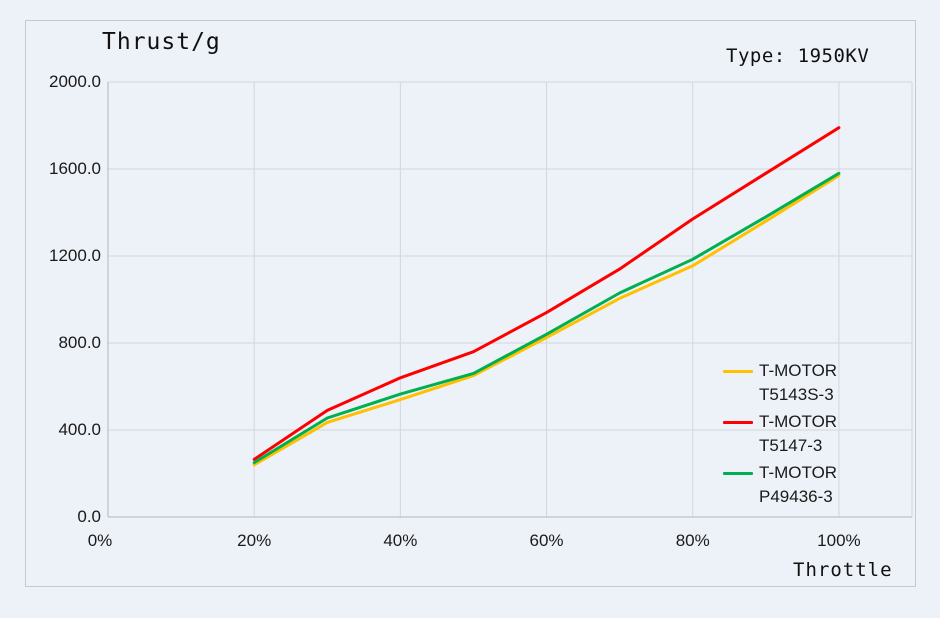  Describe the element at coordinates (798, 484) in the screenshot. I see `legend-label: T-MOTOR P49436-3` at that location.